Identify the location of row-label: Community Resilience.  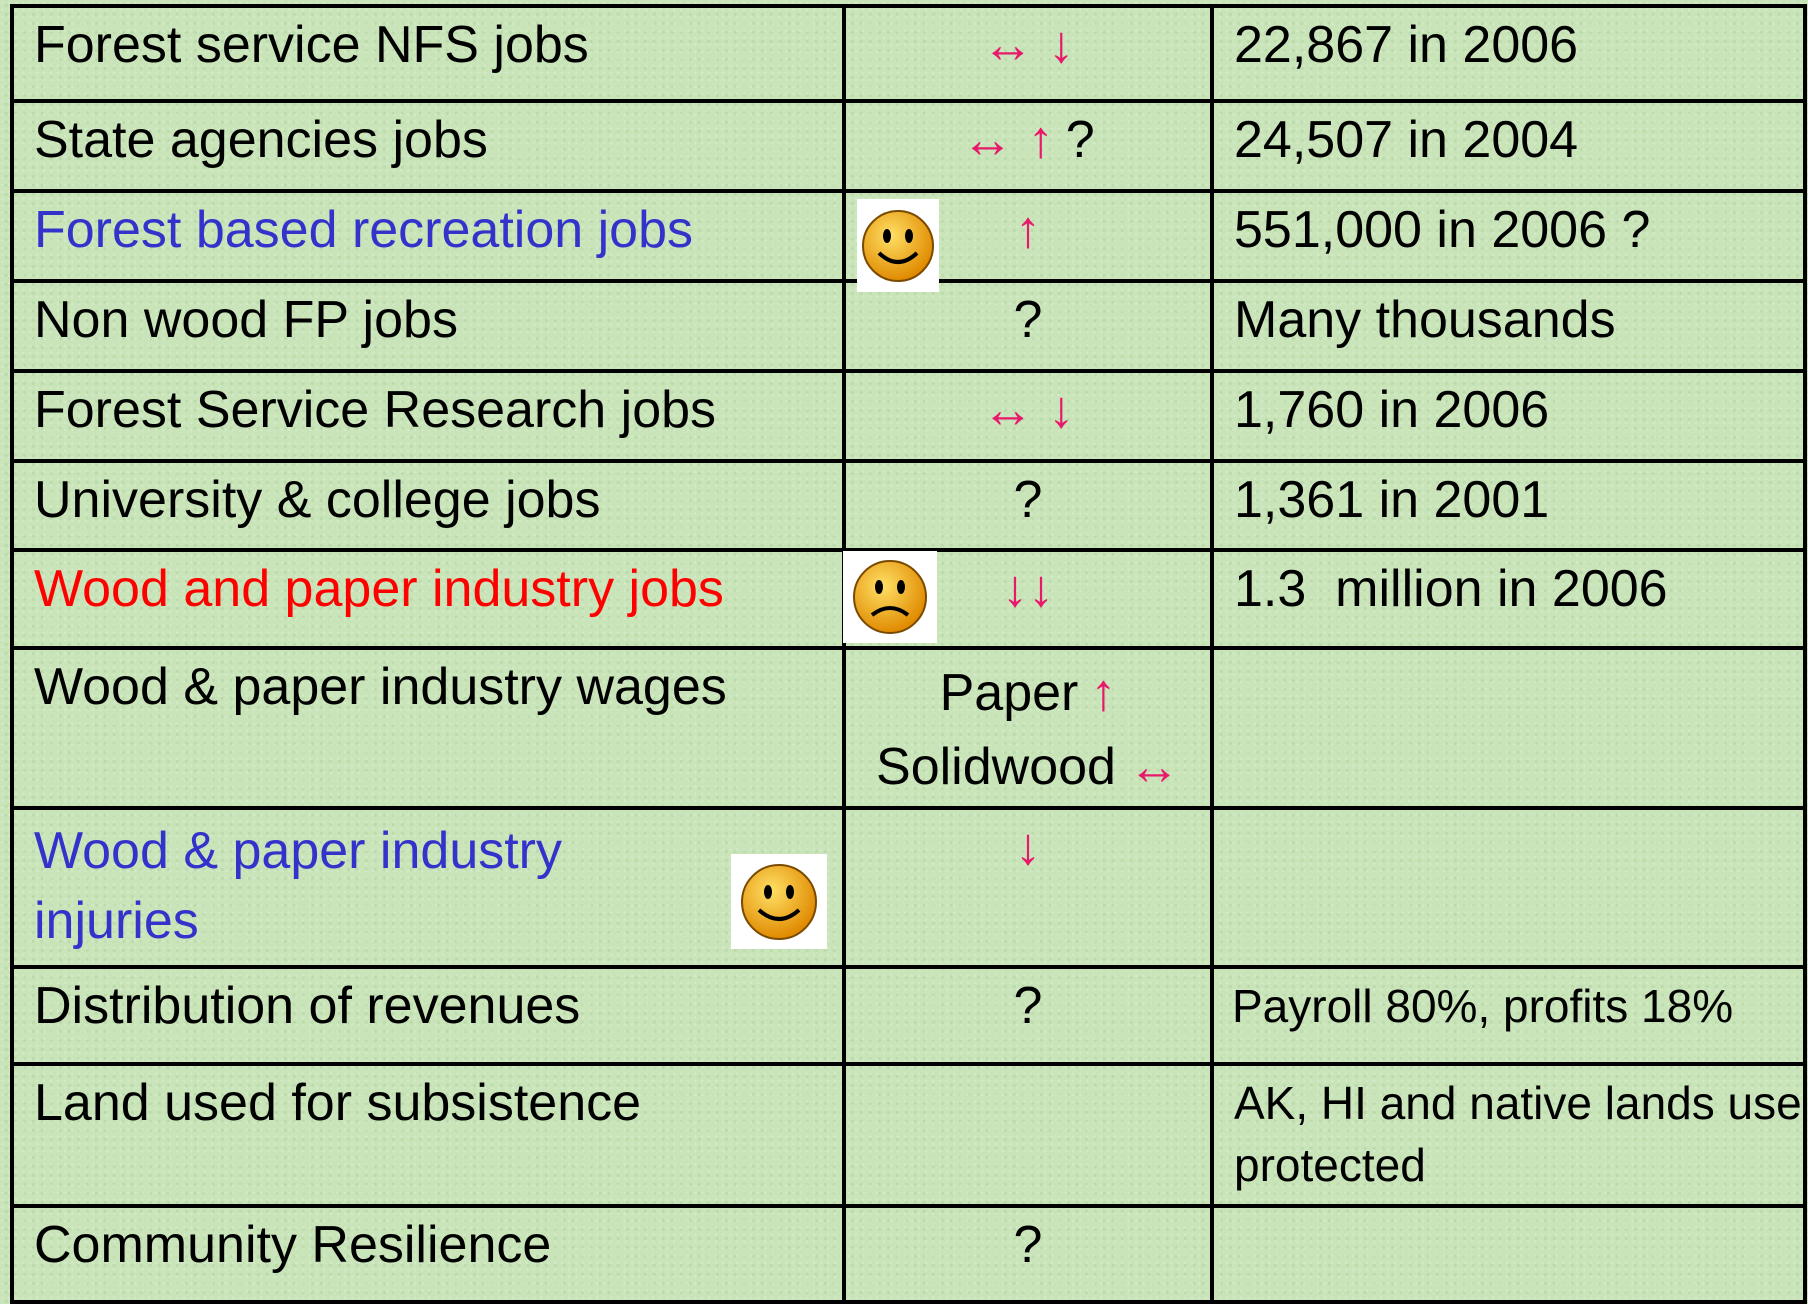
(293, 1245).